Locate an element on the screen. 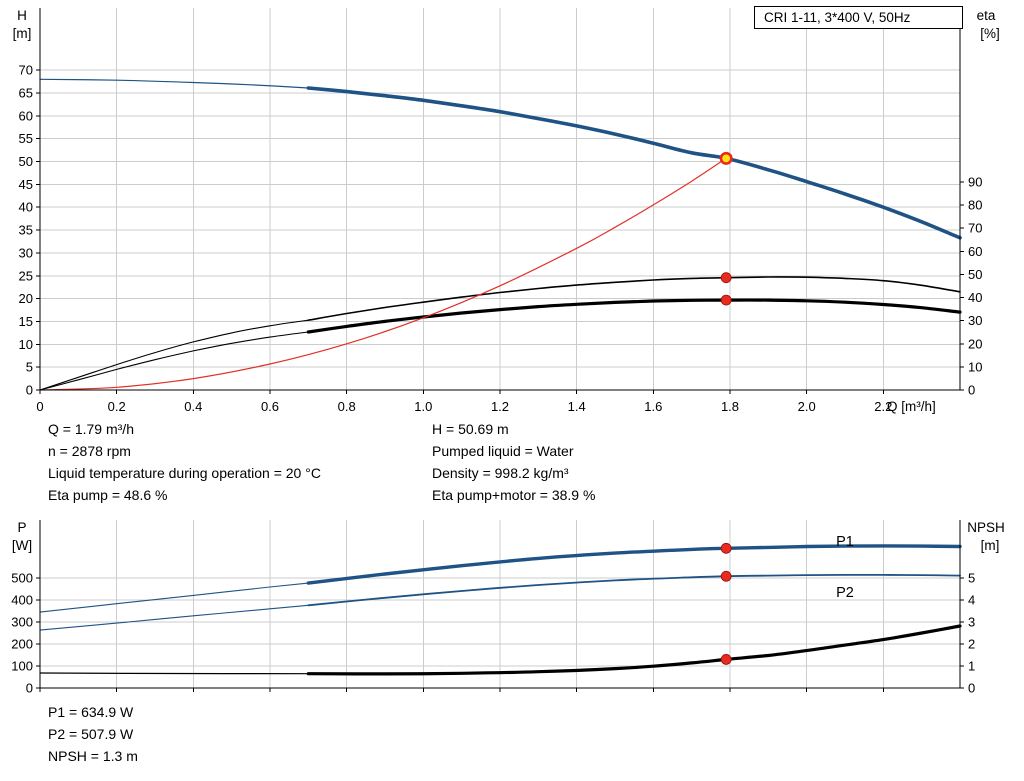 The image size is (1024, 781). x-axis-label: Q [m³/h] is located at coordinates (911, 406).